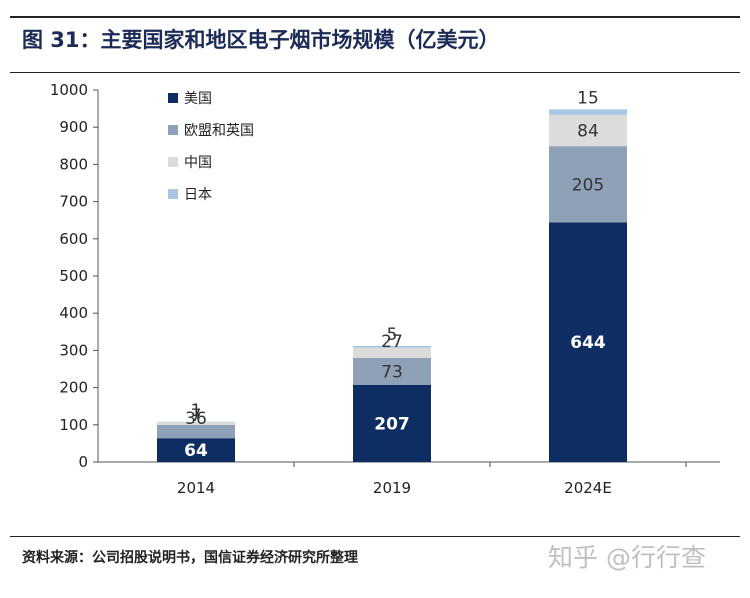 Image resolution: width=750 pixels, height=598 pixels. Describe the element at coordinates (196, 488) in the screenshot. I see `x-tick-label: 2014` at that location.